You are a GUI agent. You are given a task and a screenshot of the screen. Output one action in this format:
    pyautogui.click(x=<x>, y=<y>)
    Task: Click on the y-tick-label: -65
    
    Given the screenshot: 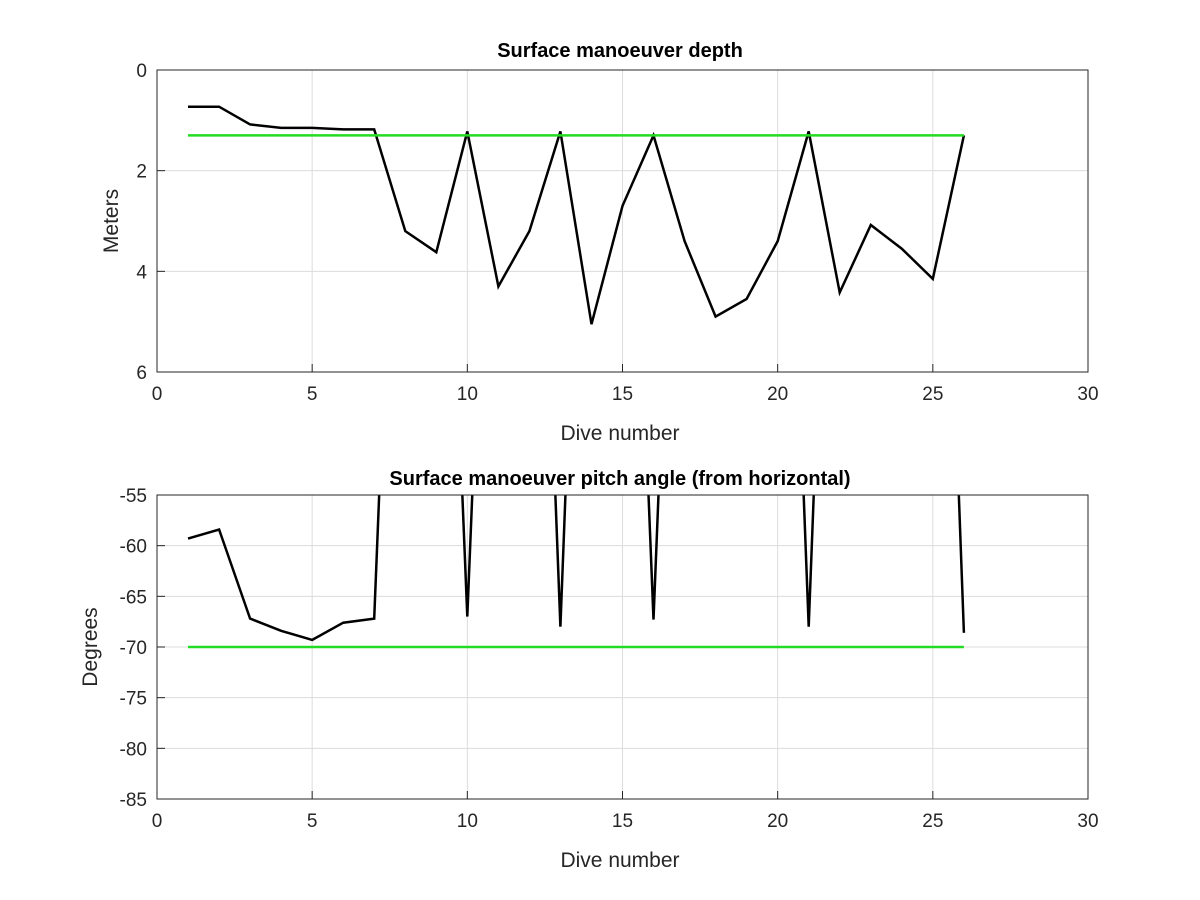 What is the action you would take?
    pyautogui.click(x=133, y=597)
    